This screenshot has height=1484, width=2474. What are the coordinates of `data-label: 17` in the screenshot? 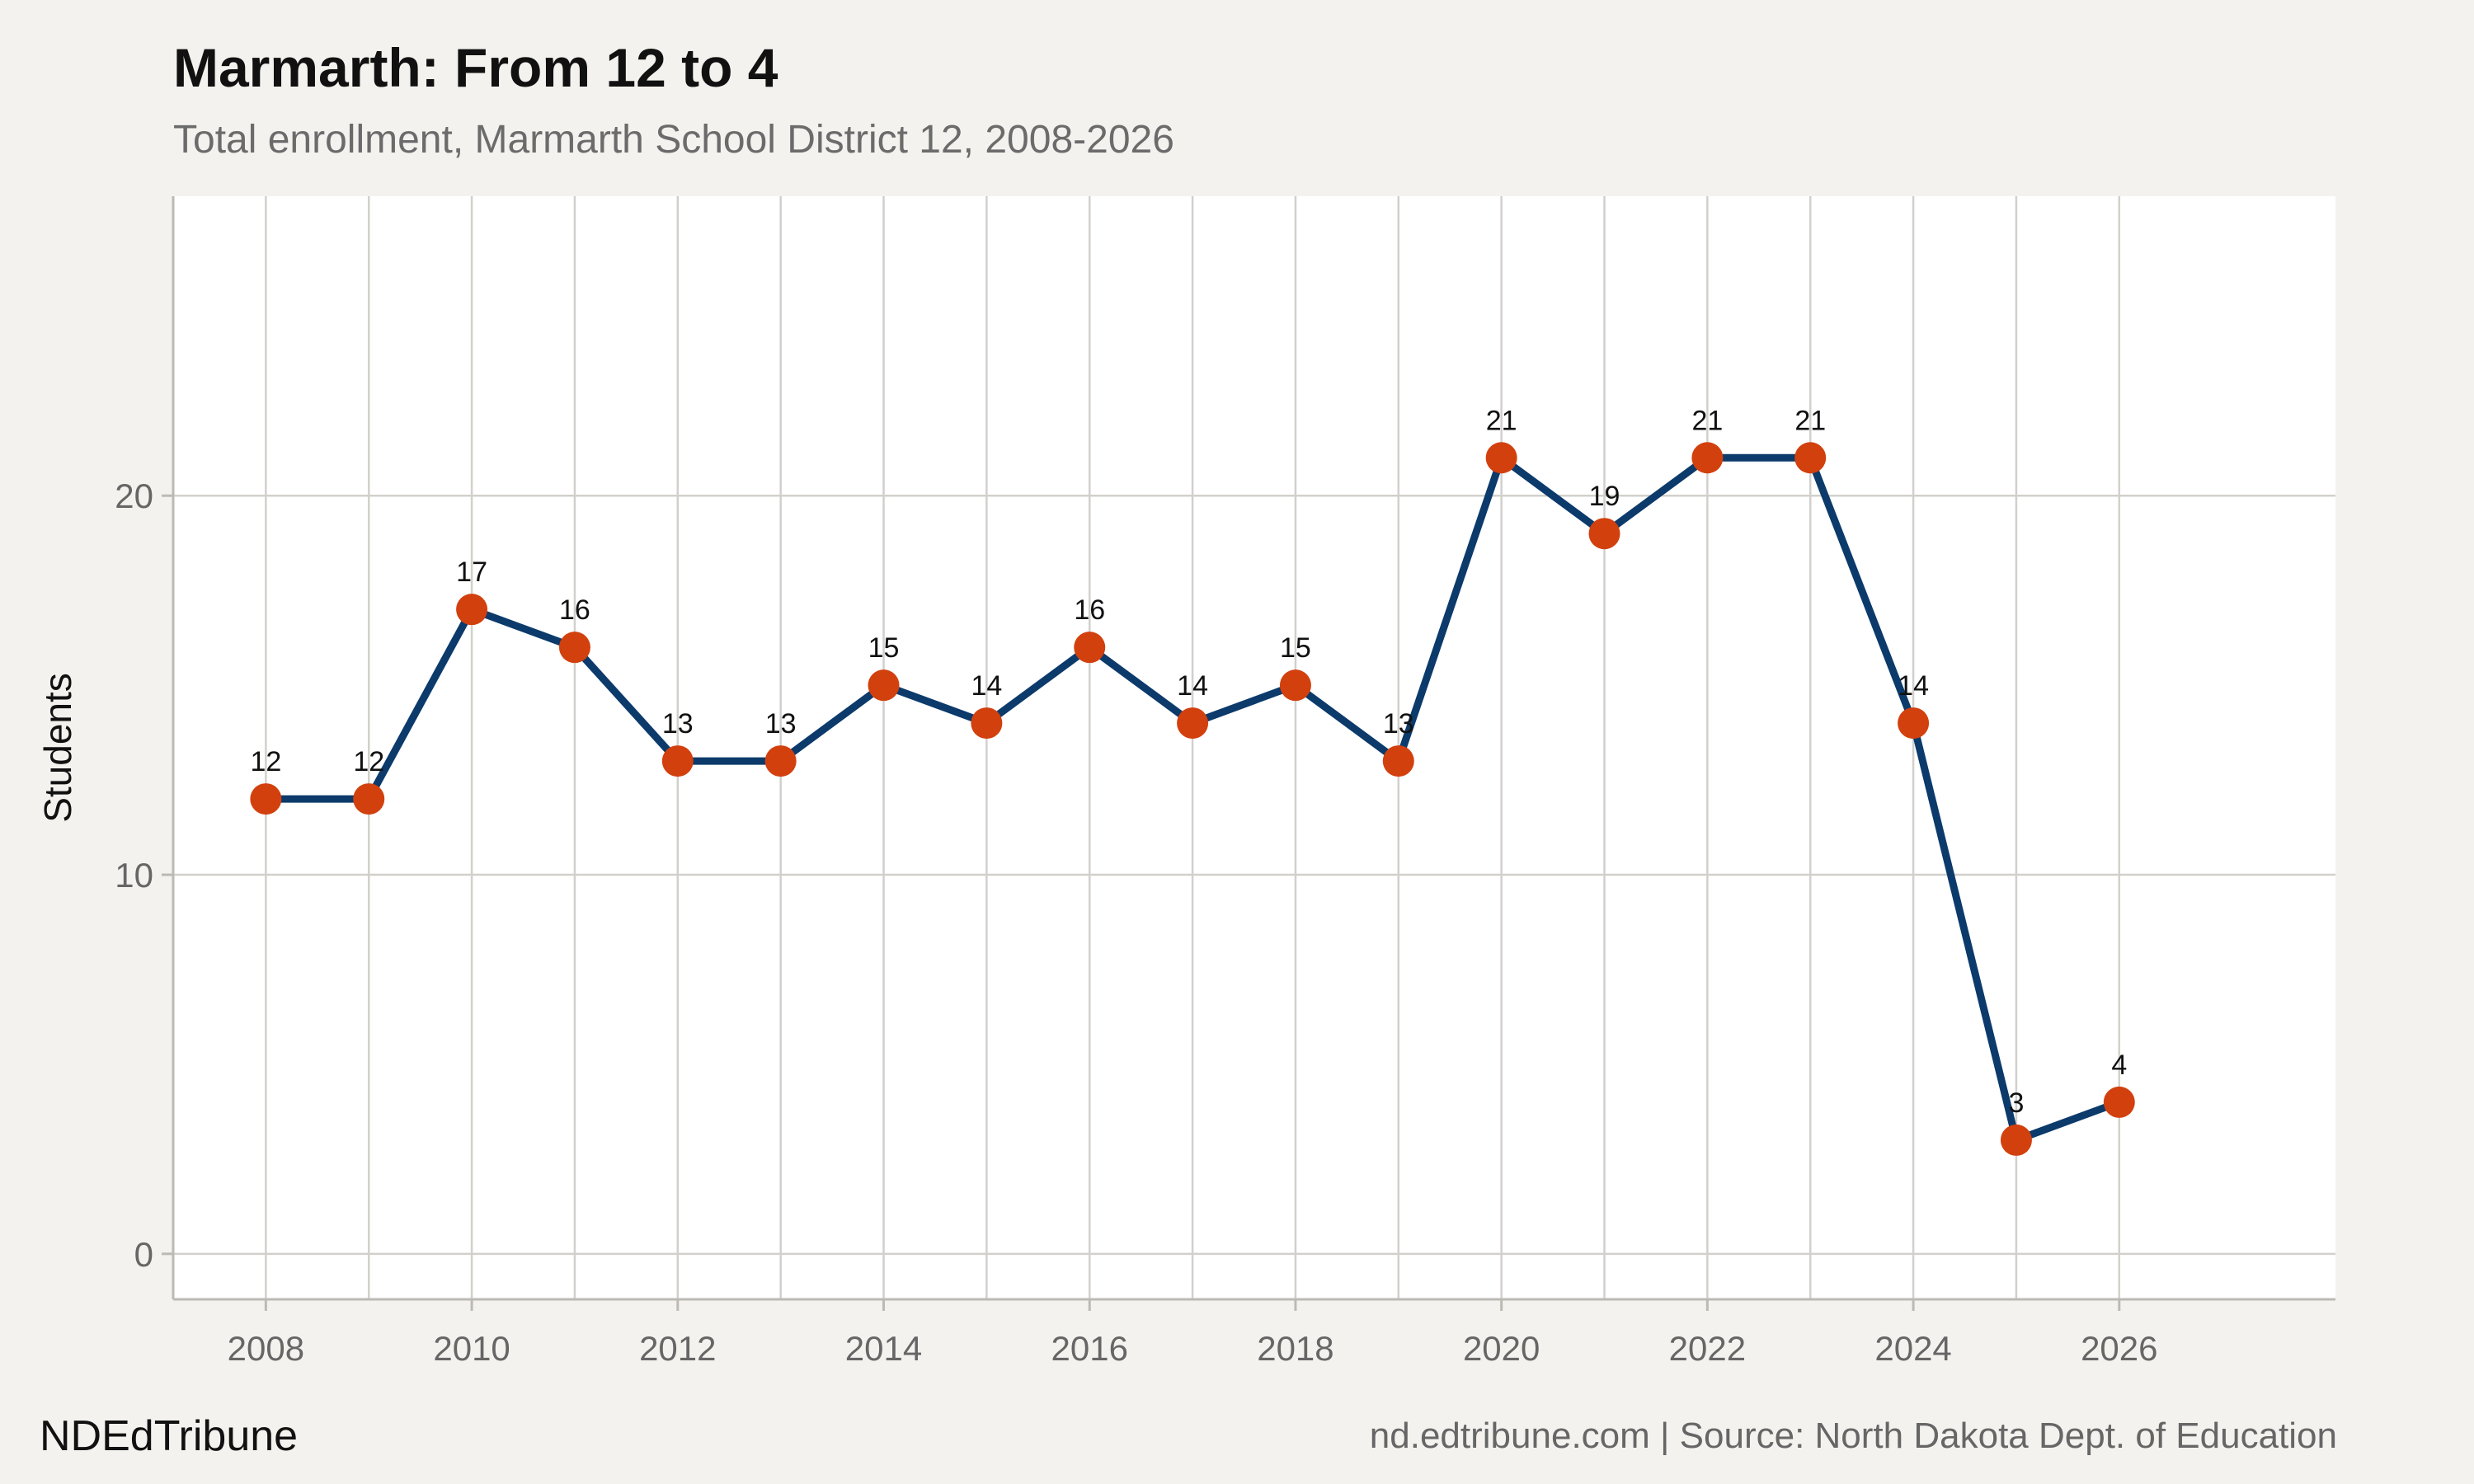 It's located at (471, 572).